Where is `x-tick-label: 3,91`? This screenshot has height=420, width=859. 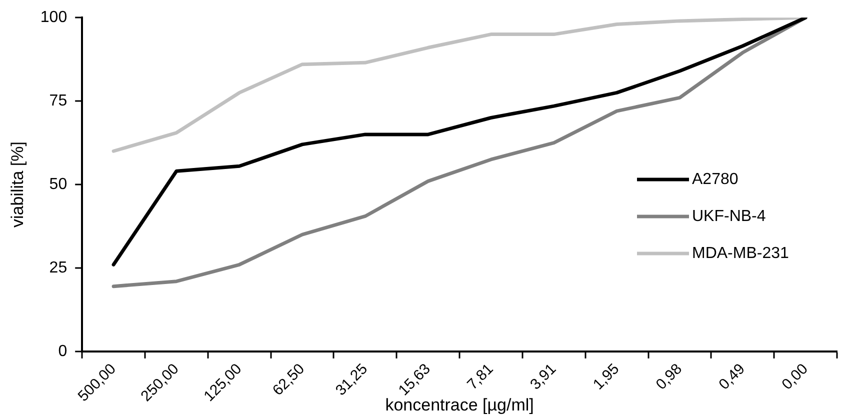
x-tick-label: 3,91 is located at coordinates (543, 377).